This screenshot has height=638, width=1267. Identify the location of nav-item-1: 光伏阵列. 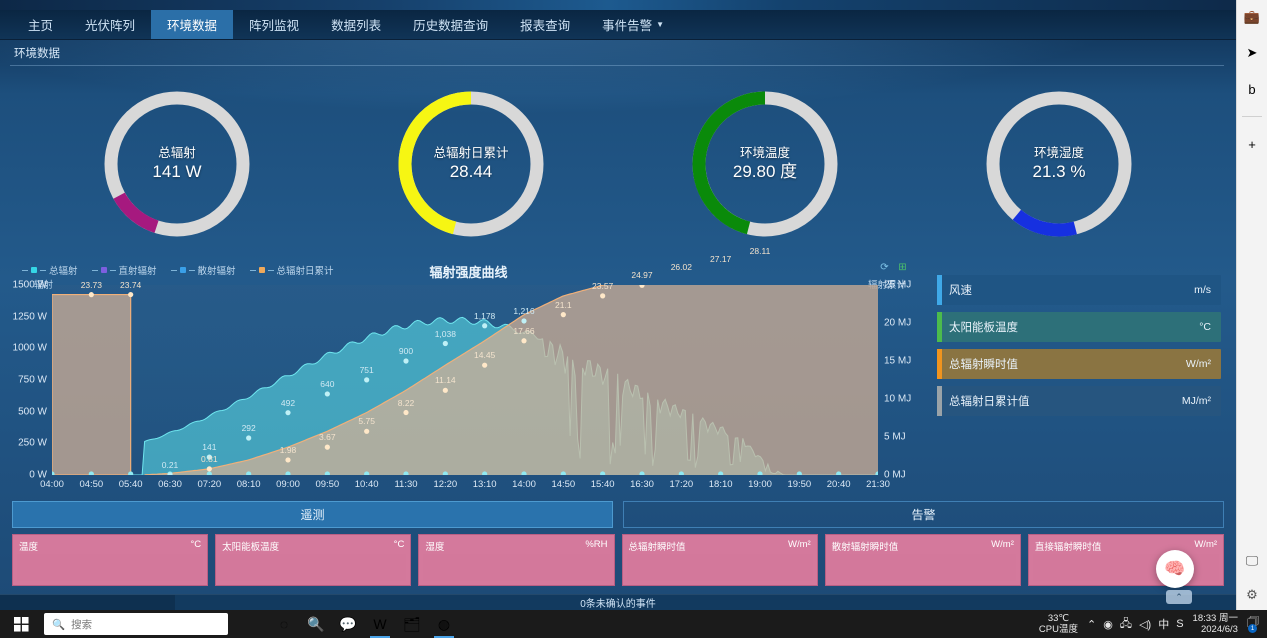
(110, 24).